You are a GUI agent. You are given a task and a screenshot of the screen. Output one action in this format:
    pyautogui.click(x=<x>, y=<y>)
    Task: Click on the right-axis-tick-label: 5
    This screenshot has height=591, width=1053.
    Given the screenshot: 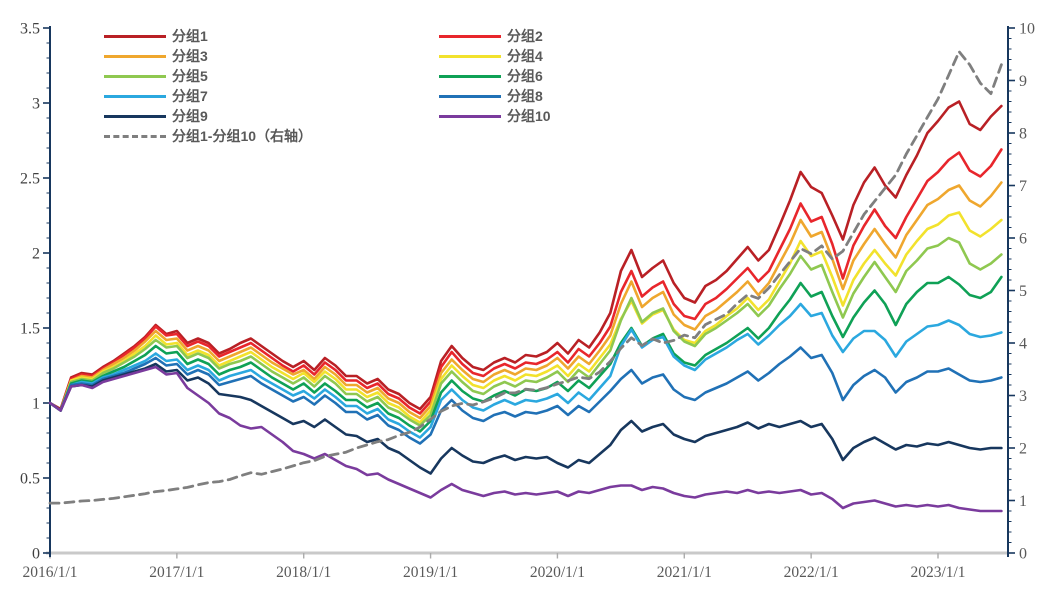 What is the action you would take?
    pyautogui.click(x=1023, y=291)
    